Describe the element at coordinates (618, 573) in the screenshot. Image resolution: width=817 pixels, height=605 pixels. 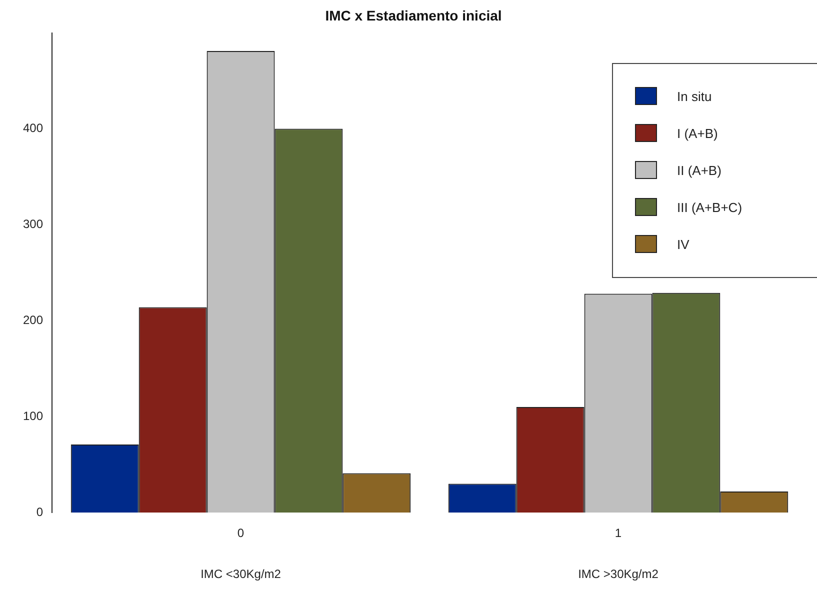
I see `text: IMC >30Kg/m2` at that location.